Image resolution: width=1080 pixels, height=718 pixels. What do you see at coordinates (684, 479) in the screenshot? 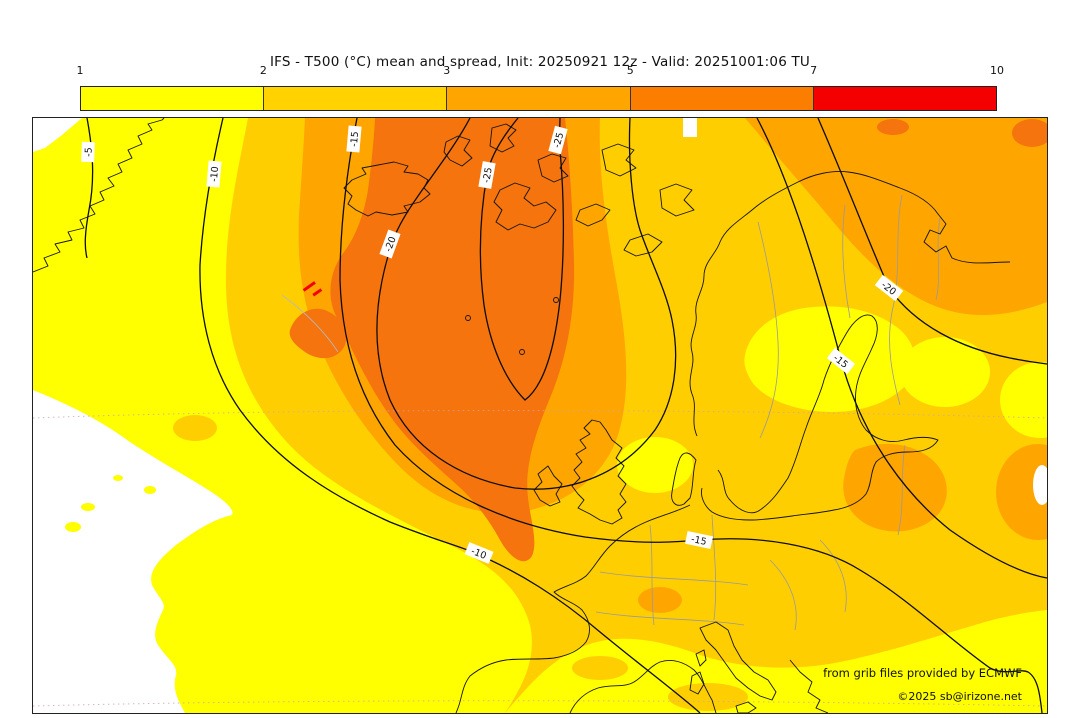
I see `coast-denmark` at bounding box center [684, 479].